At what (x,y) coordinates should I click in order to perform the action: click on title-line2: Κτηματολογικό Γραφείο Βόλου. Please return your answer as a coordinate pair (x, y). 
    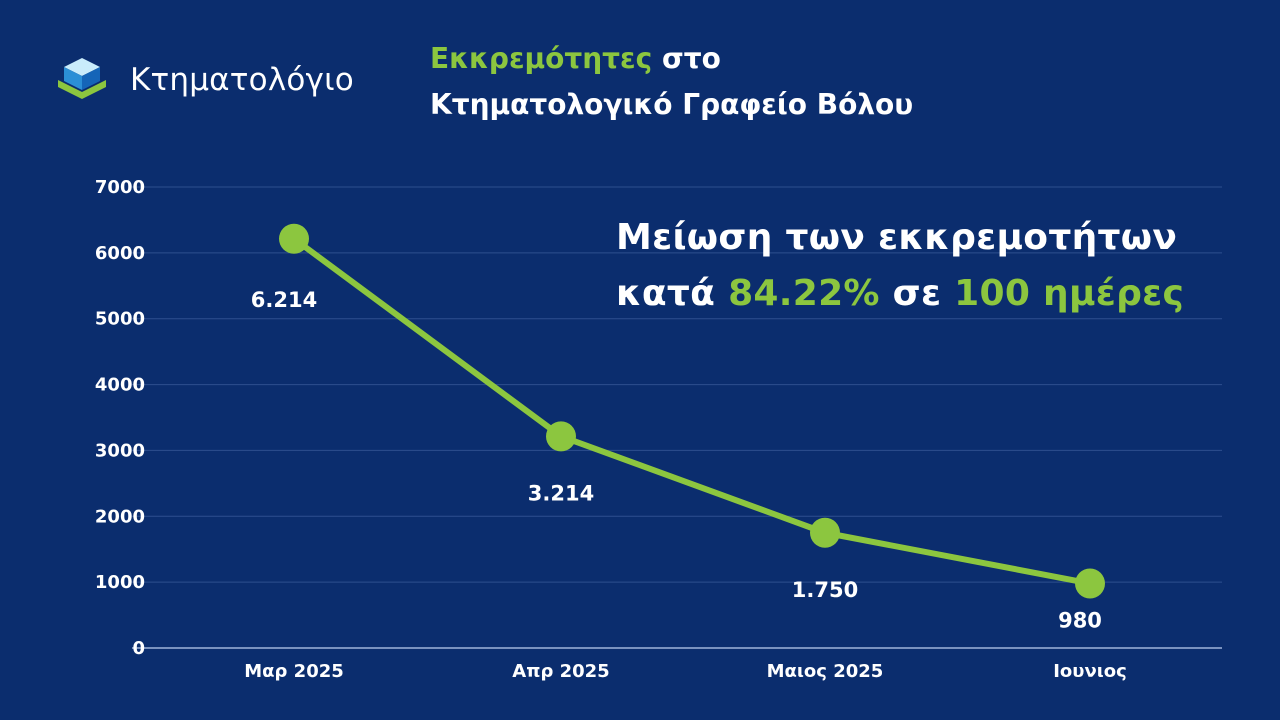
    Looking at the image, I should click on (672, 104).